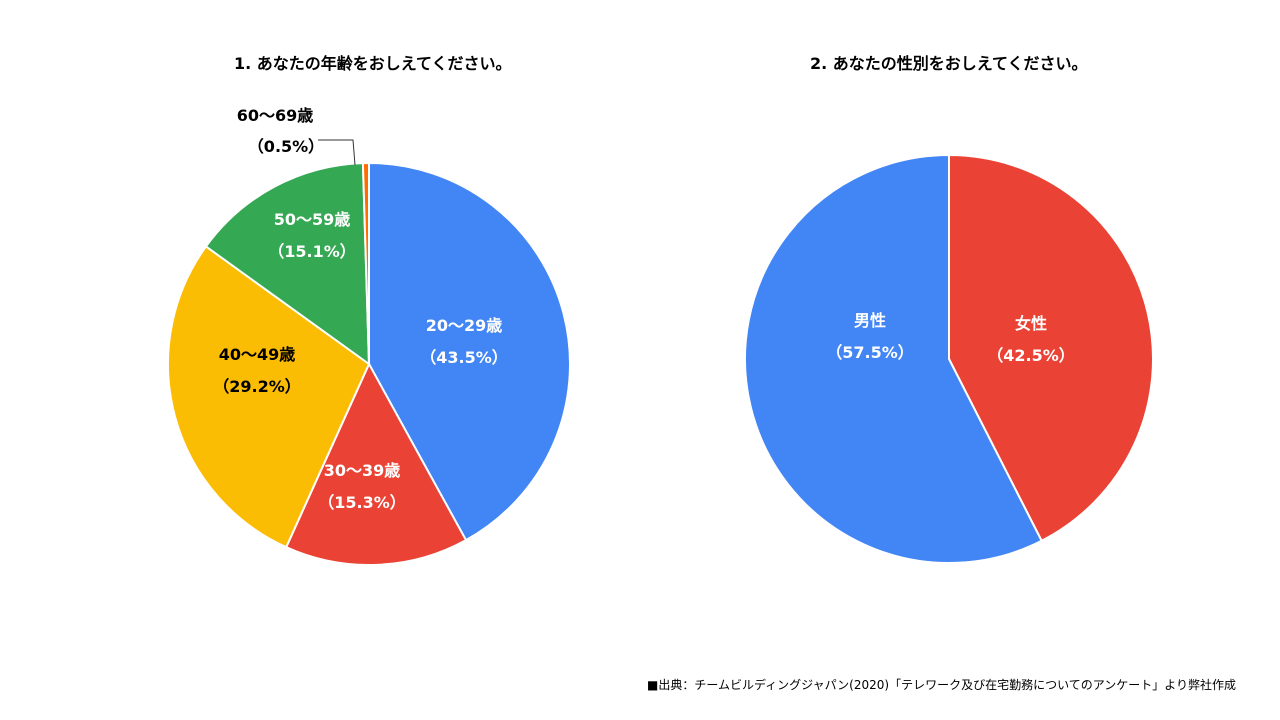  I want to click on age-slice-2-name: 40〜49歳, so click(257, 354).